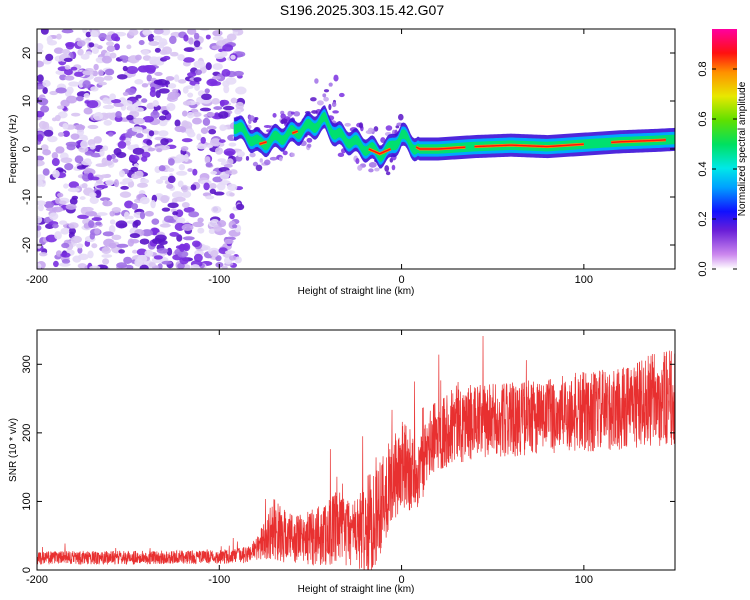 This screenshot has height=600, width=750. Describe the element at coordinates (703, 268) in the screenshot. I see `colorbar-tick-label: 0.0` at that location.